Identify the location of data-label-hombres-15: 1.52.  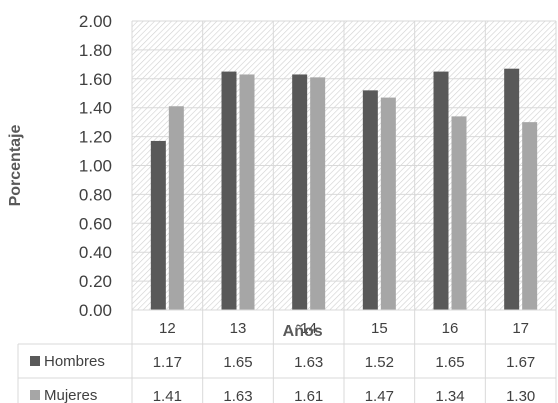
(379, 362).